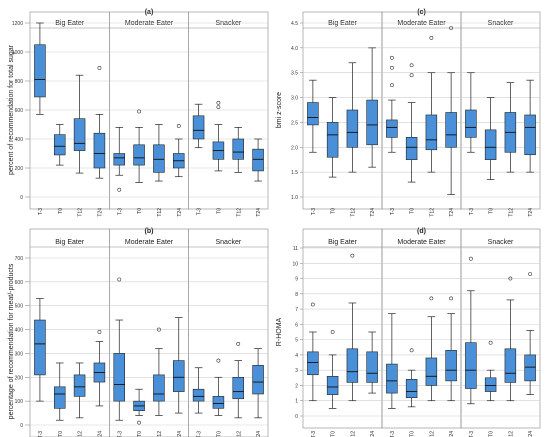  Describe the element at coordinates (21, 426) in the screenshot. I see `y-tick-label: 0` at that location.